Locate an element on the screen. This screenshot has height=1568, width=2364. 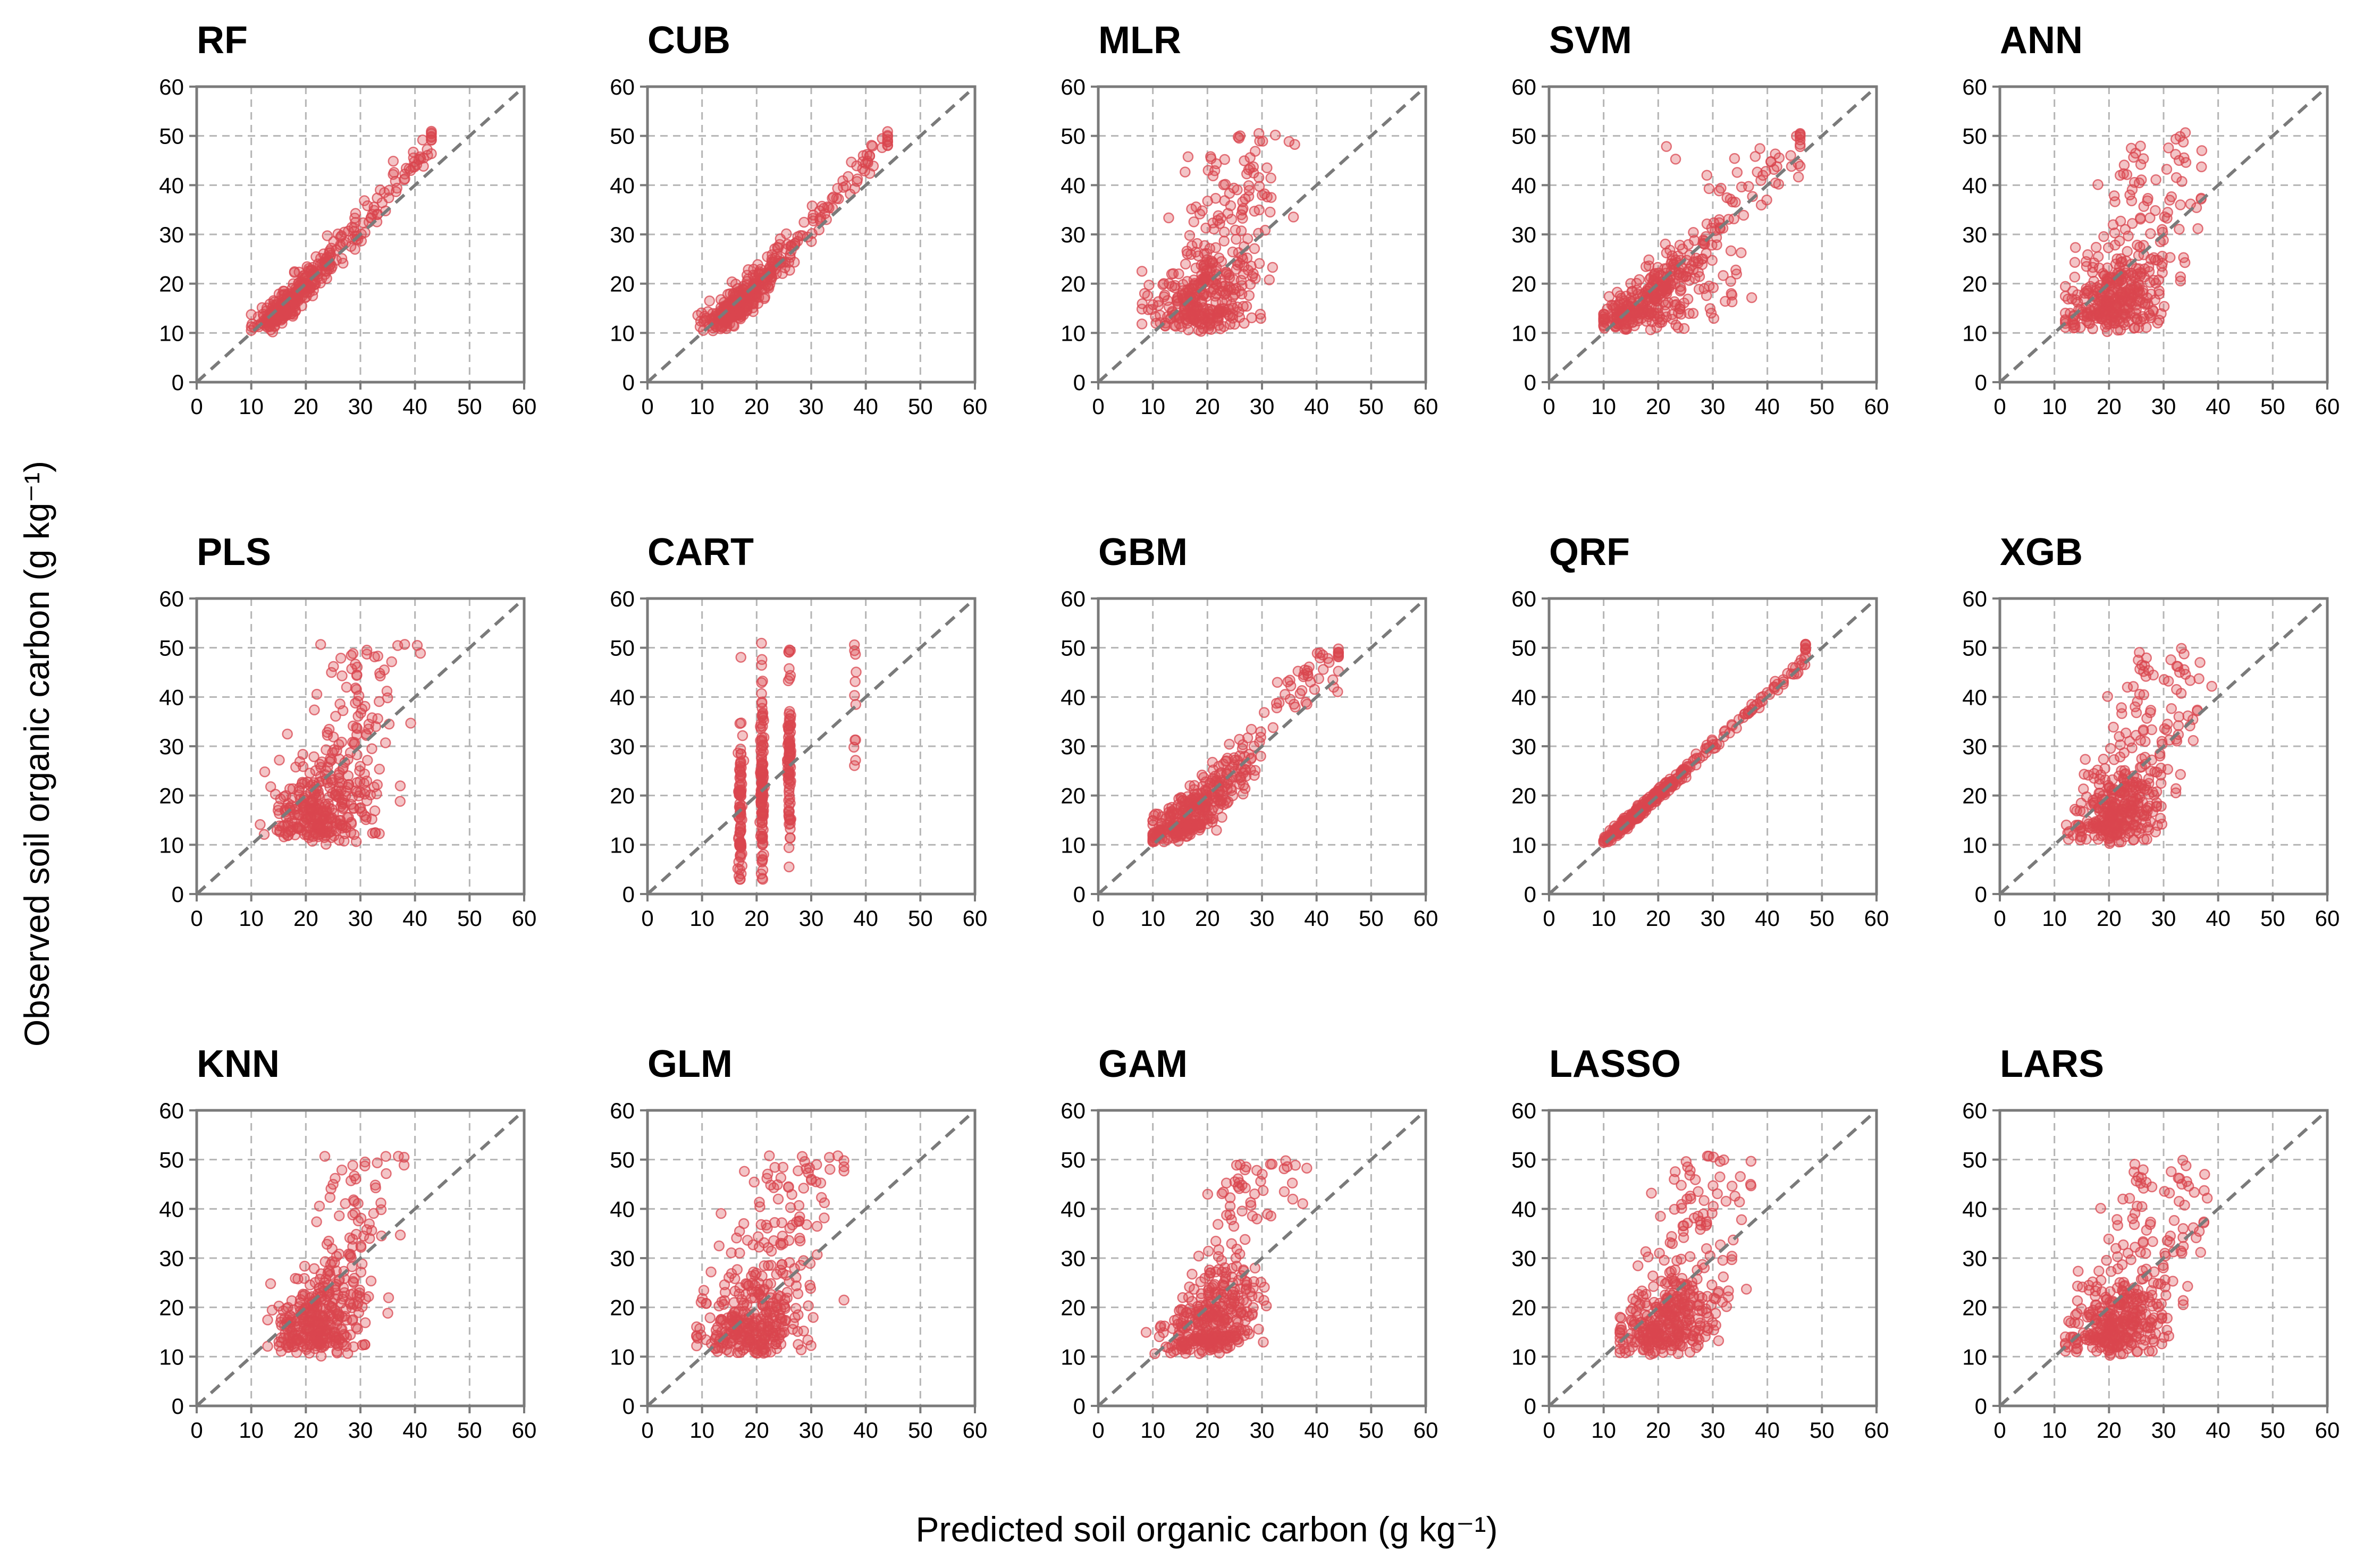
points-glm is located at coordinates (770, 1254).